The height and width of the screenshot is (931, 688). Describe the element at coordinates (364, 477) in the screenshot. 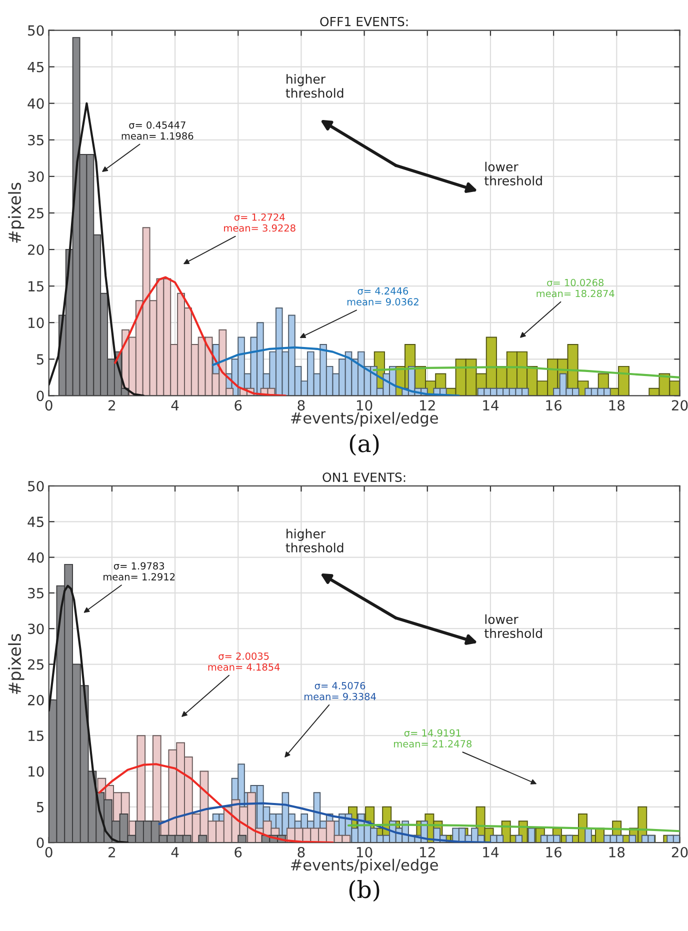

I see `chart-title: ON1 EVENTS:` at that location.